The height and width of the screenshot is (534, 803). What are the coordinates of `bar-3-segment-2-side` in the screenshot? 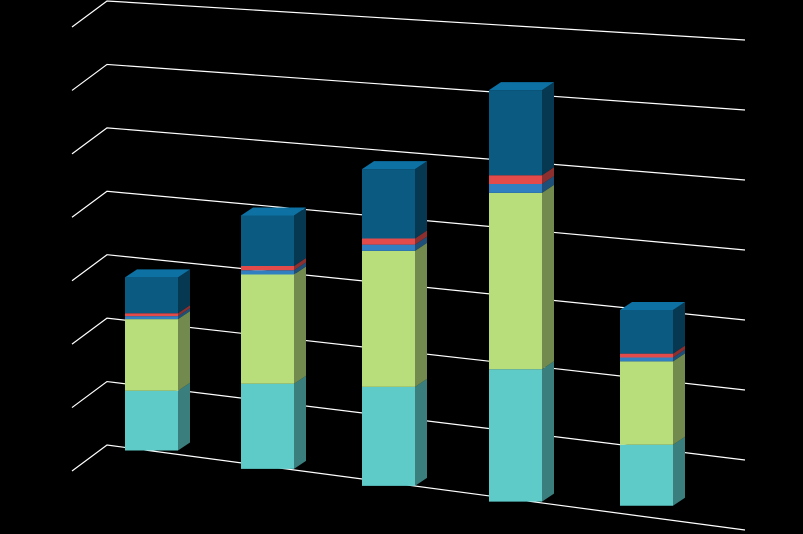 It's located at (421, 314).